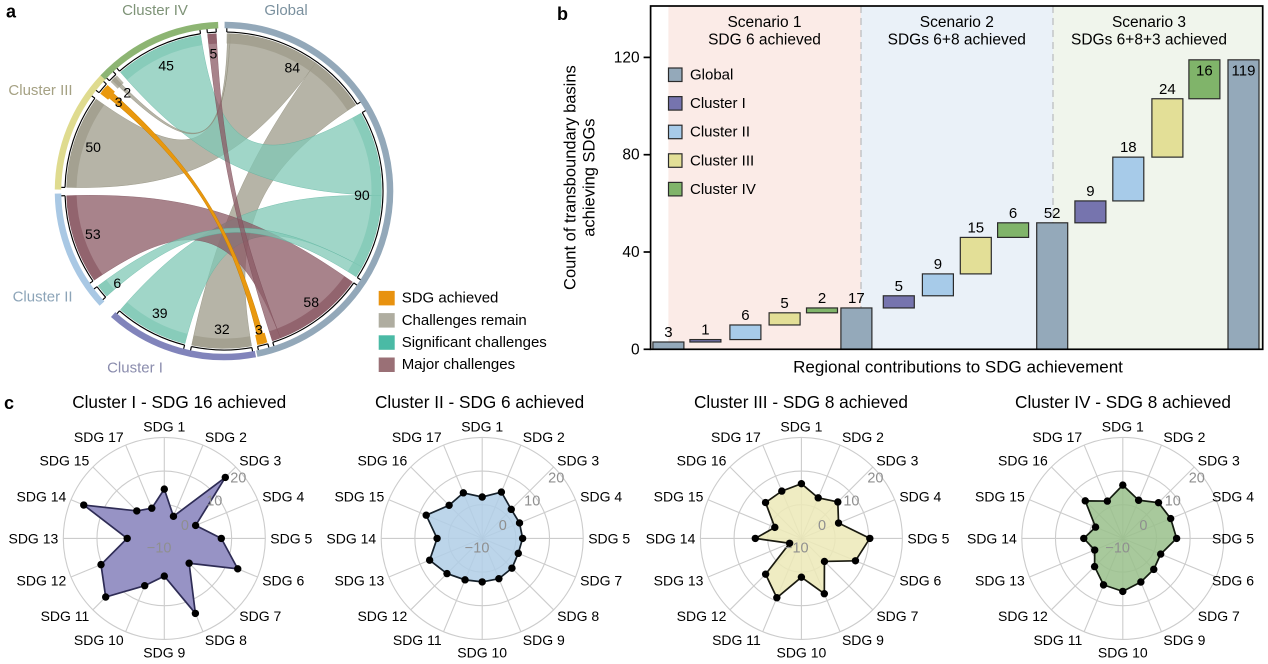  I want to click on svg-text: 1, so click(705, 330).